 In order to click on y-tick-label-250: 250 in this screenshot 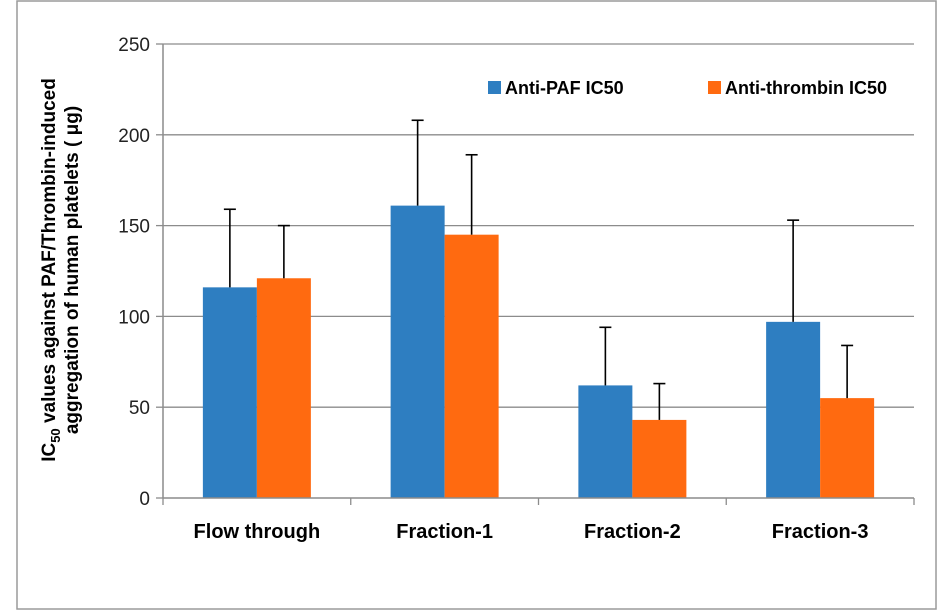, I will do `click(134, 45)`.